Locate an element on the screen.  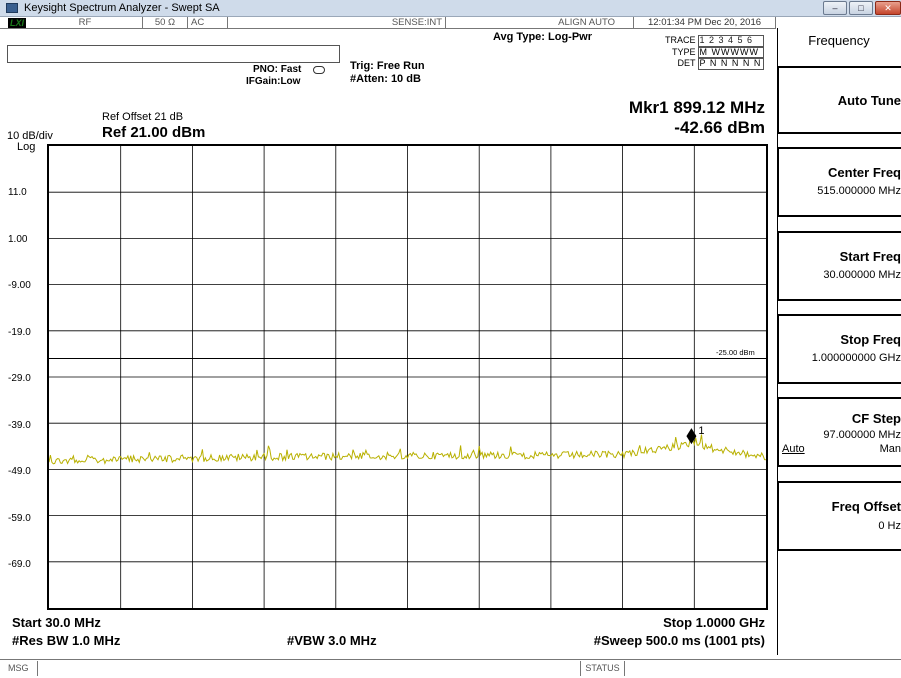
avg-type-setting: Avg Type: Log-Pwr is located at coordinates (542, 37).